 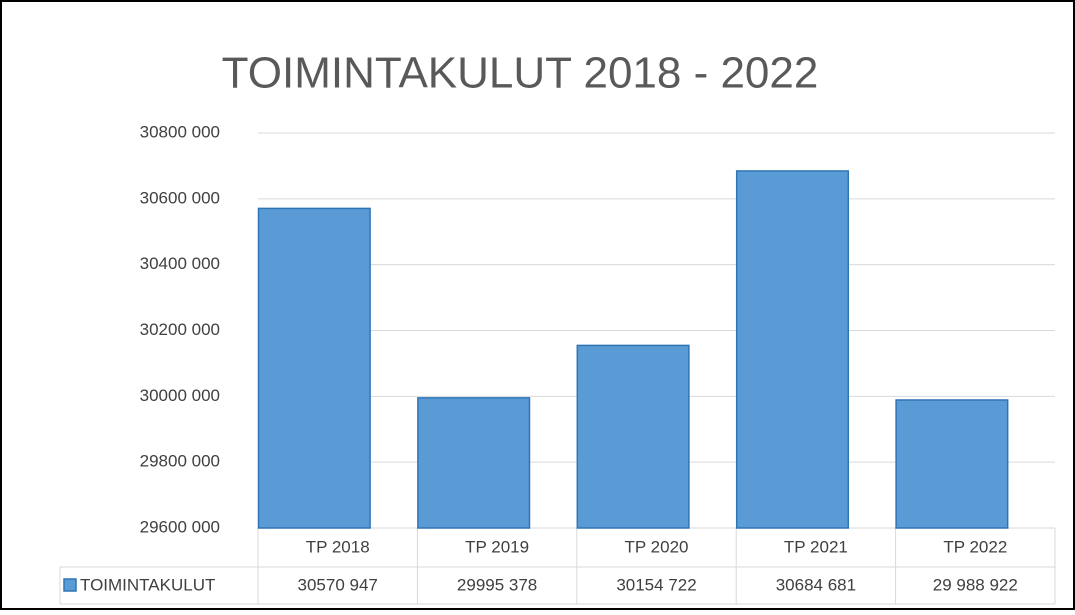 What do you see at coordinates (70, 585) in the screenshot?
I see `legend-key` at bounding box center [70, 585].